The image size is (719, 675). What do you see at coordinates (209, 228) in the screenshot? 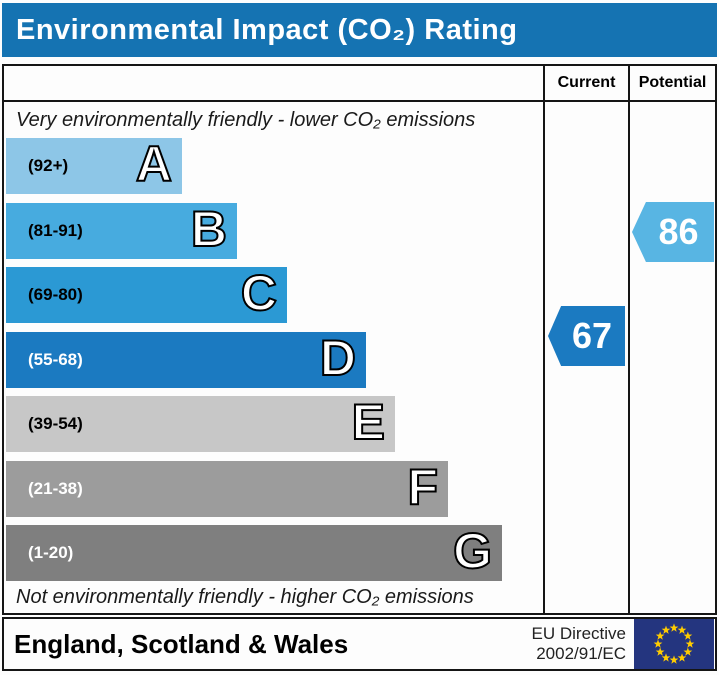
I see `band-letter: B` at bounding box center [209, 228].